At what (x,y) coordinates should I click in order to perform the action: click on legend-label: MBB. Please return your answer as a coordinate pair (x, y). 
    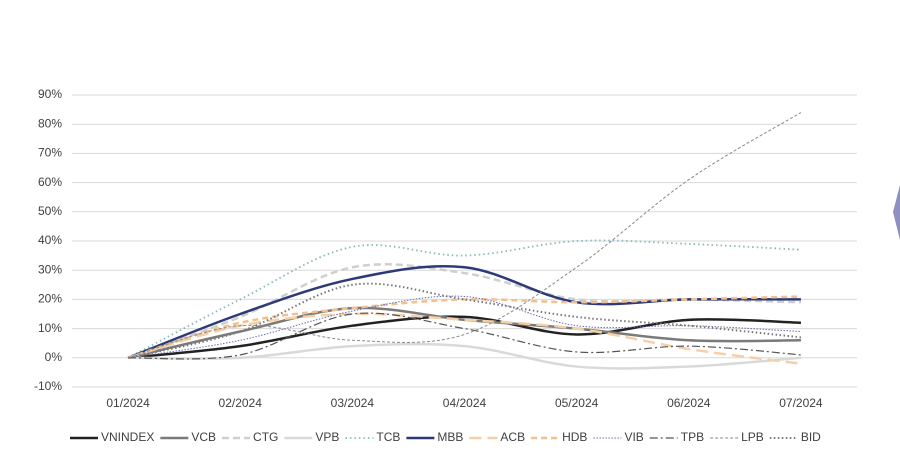
    Looking at the image, I should click on (450, 437).